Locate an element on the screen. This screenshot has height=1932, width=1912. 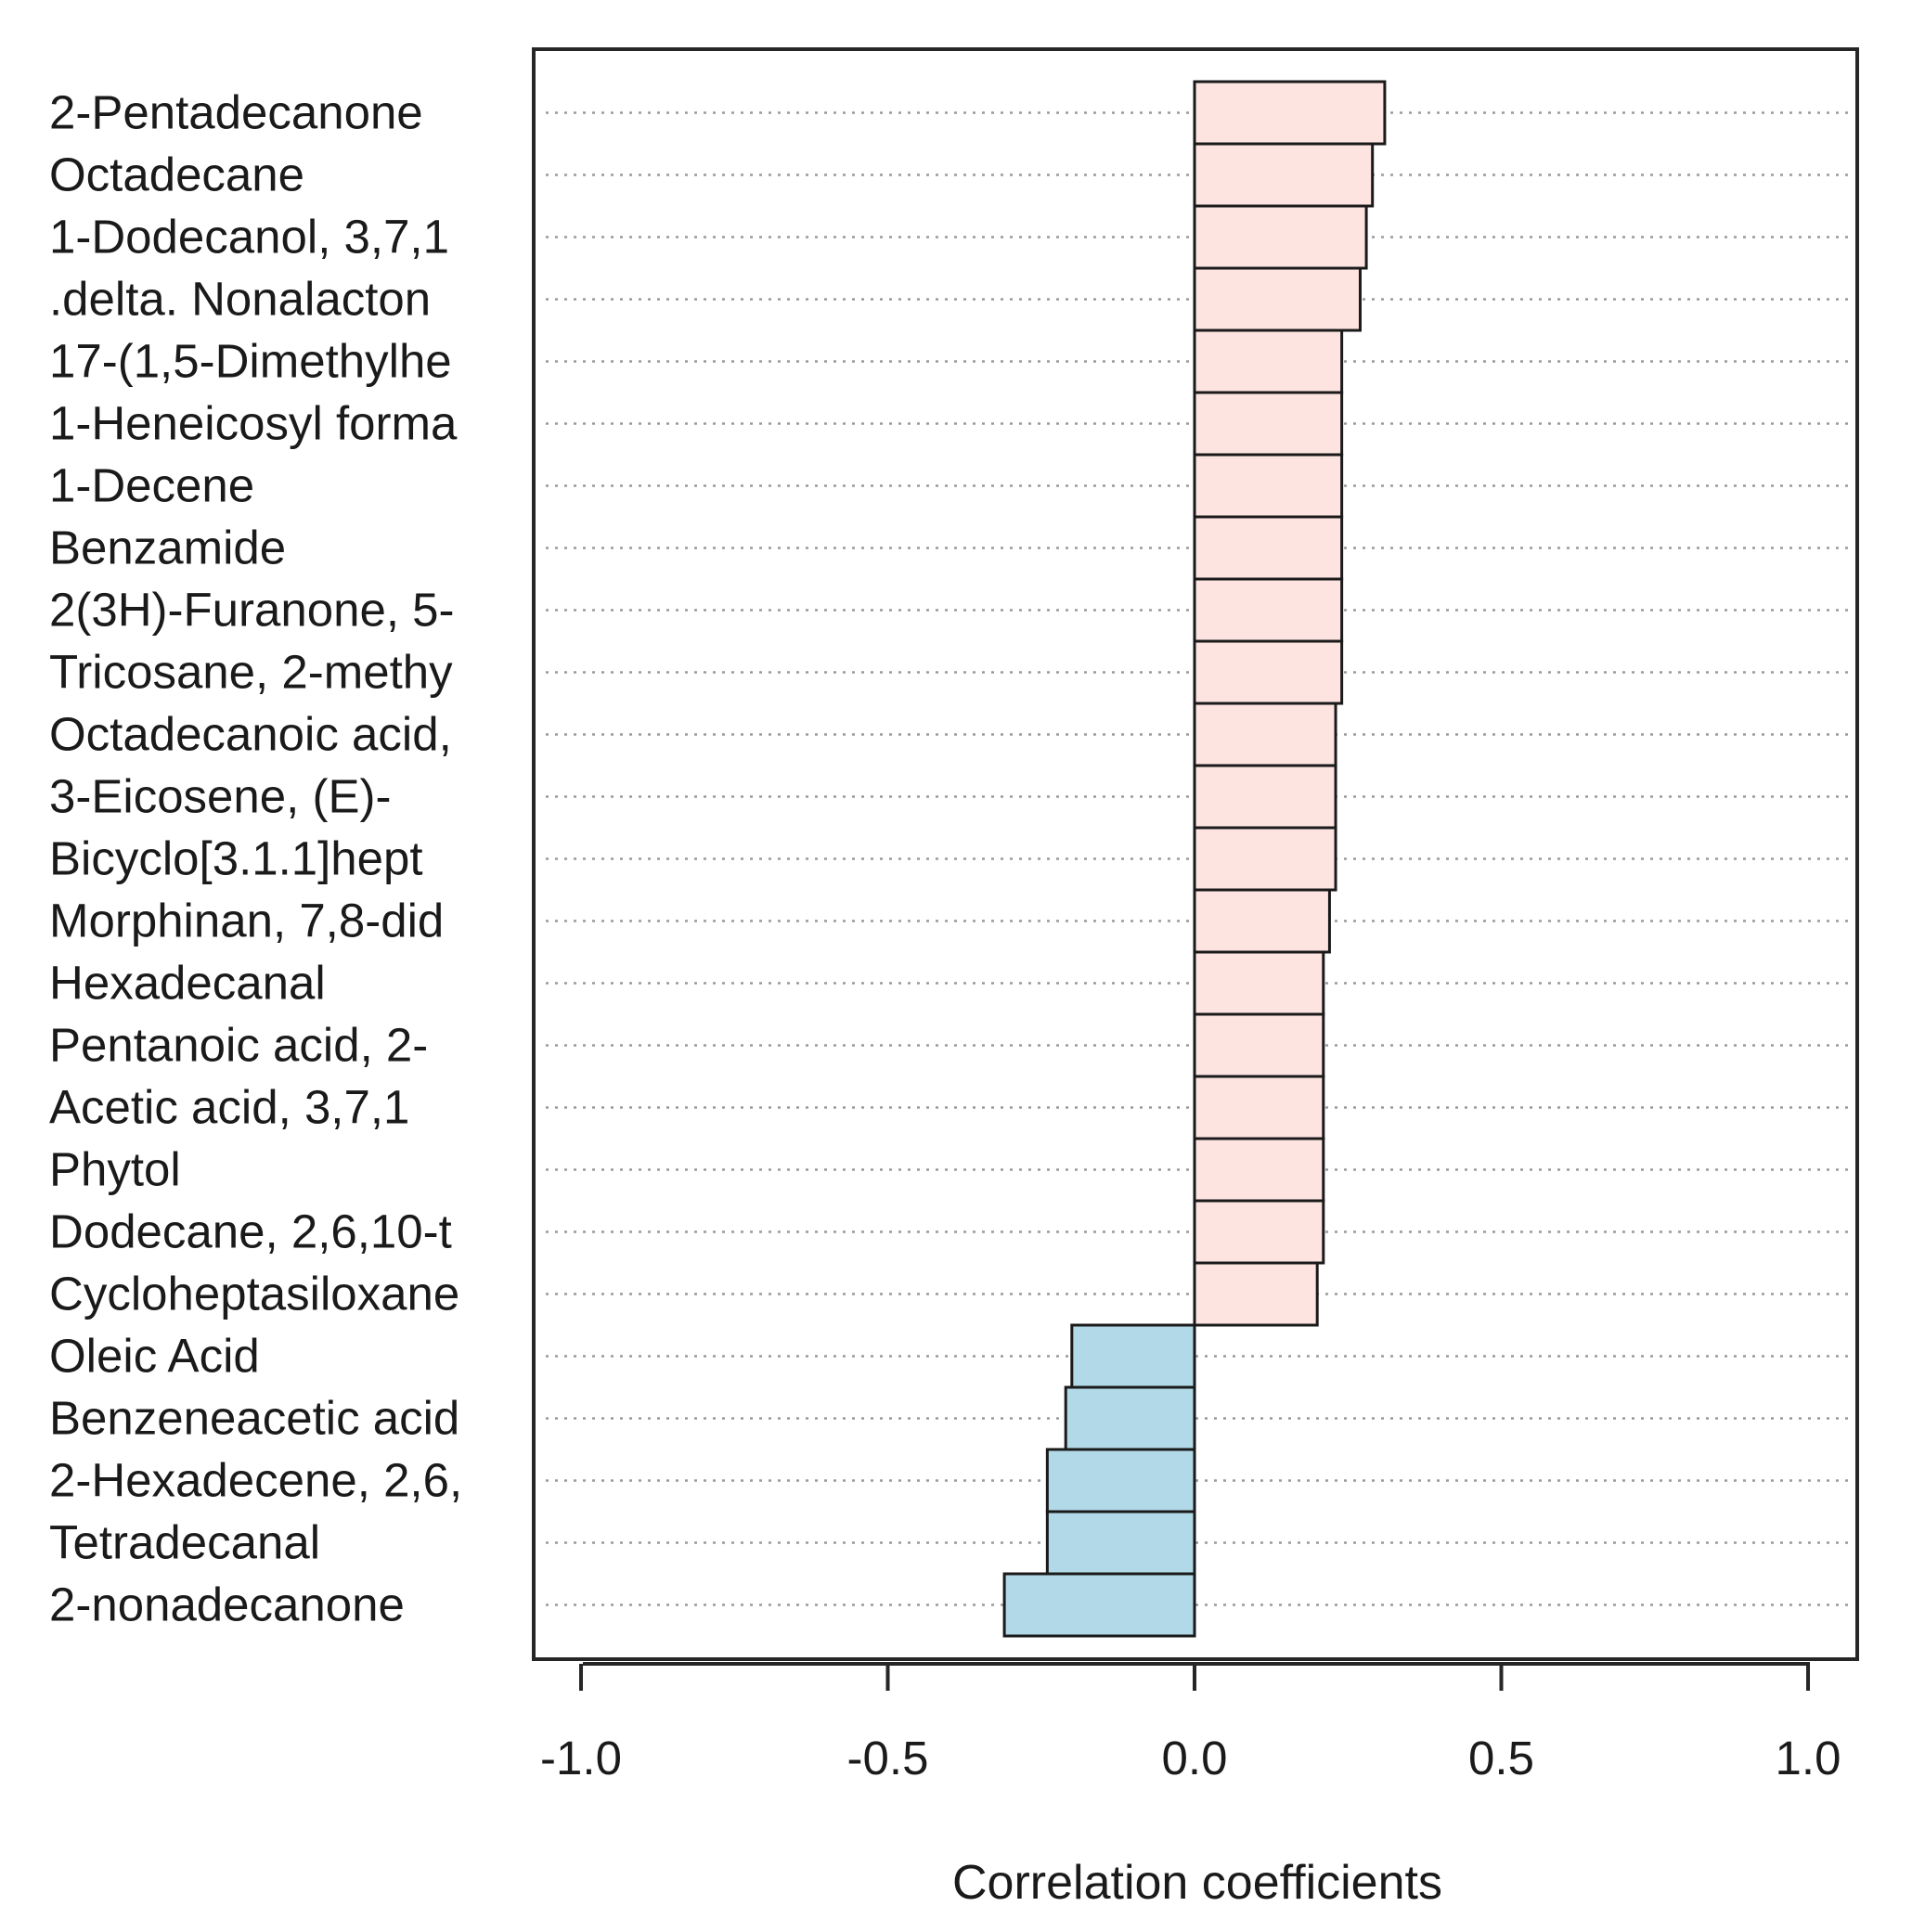
category-label: 3-Eicosene, (E)- is located at coordinates (220, 796).